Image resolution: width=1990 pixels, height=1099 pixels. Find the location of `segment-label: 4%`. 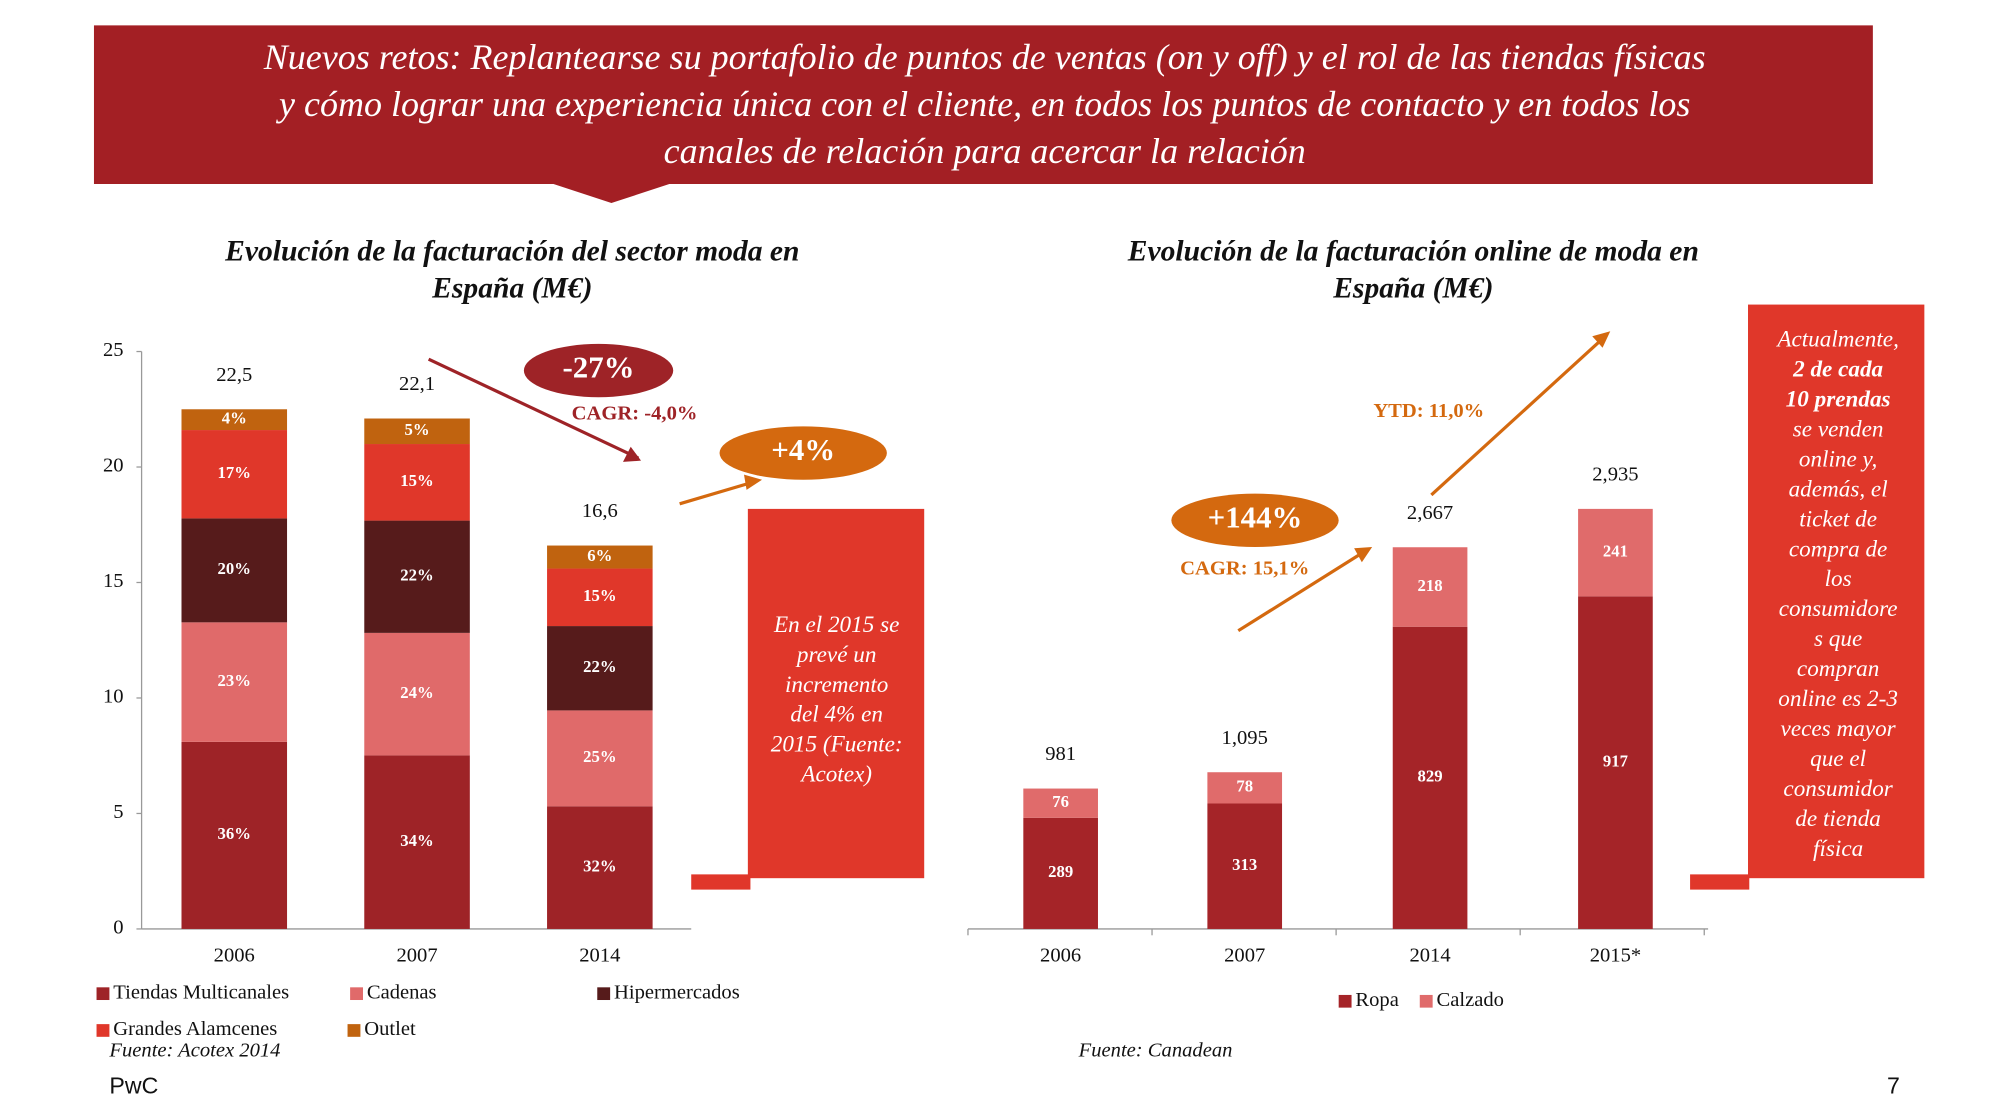

segment-label: 4% is located at coordinates (234, 418).